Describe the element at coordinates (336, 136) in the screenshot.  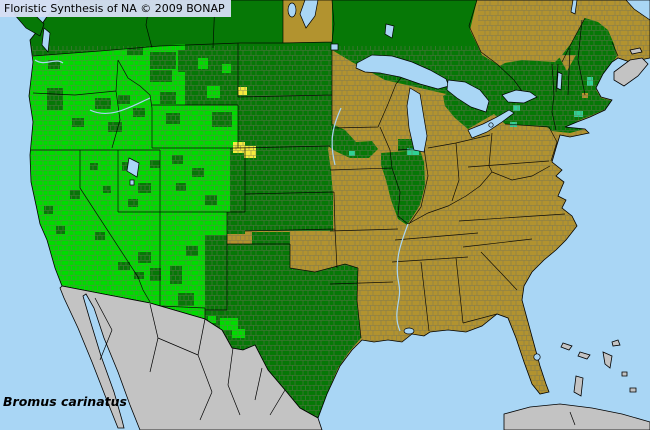
I see `missouri-river` at that location.